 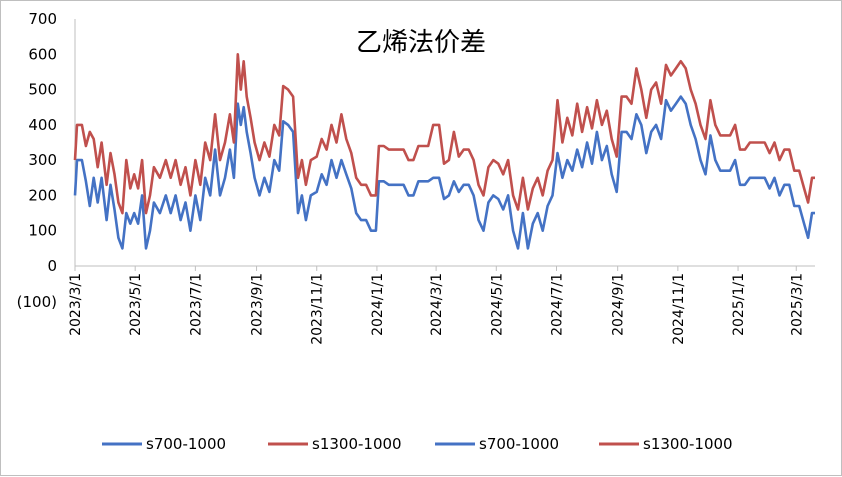 I want to click on x-tick-label: 2024/7/1, so click(x=557, y=304).